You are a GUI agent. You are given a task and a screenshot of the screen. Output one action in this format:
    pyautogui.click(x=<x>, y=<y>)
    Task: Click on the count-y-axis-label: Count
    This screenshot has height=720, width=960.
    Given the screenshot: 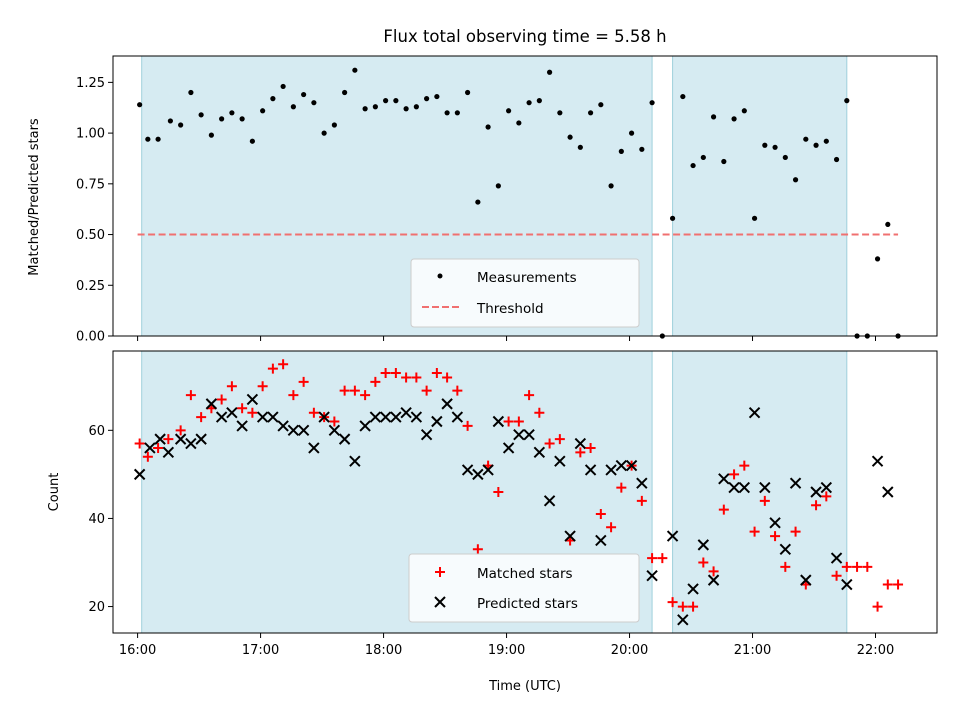 What is the action you would take?
    pyautogui.click(x=54, y=492)
    